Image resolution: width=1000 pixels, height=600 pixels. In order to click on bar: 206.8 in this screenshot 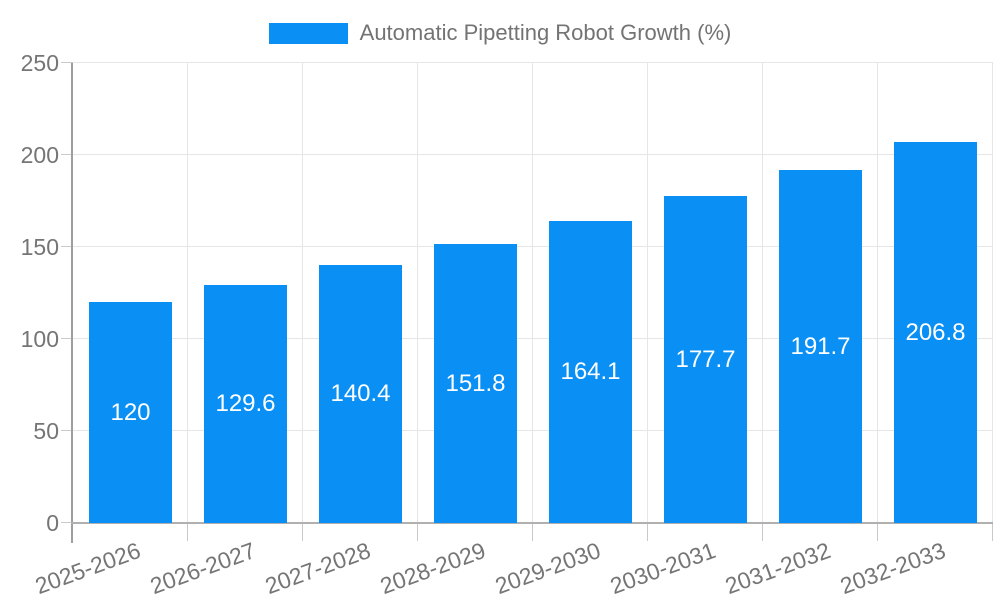, I will do `click(935, 332)`.